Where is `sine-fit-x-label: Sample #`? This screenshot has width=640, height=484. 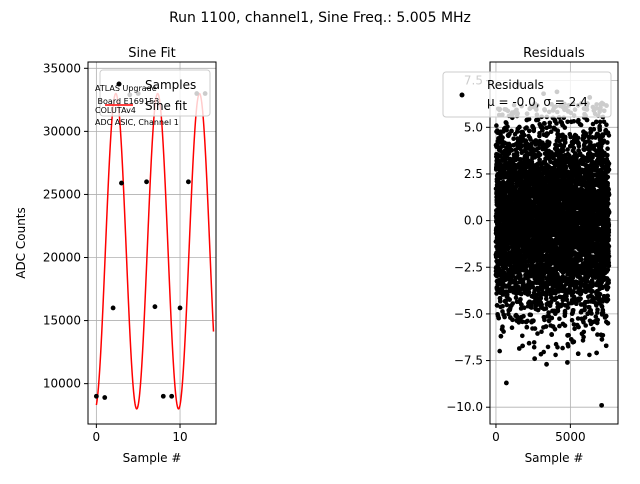
sine-fit-x-label: Sample # is located at coordinates (152, 458).